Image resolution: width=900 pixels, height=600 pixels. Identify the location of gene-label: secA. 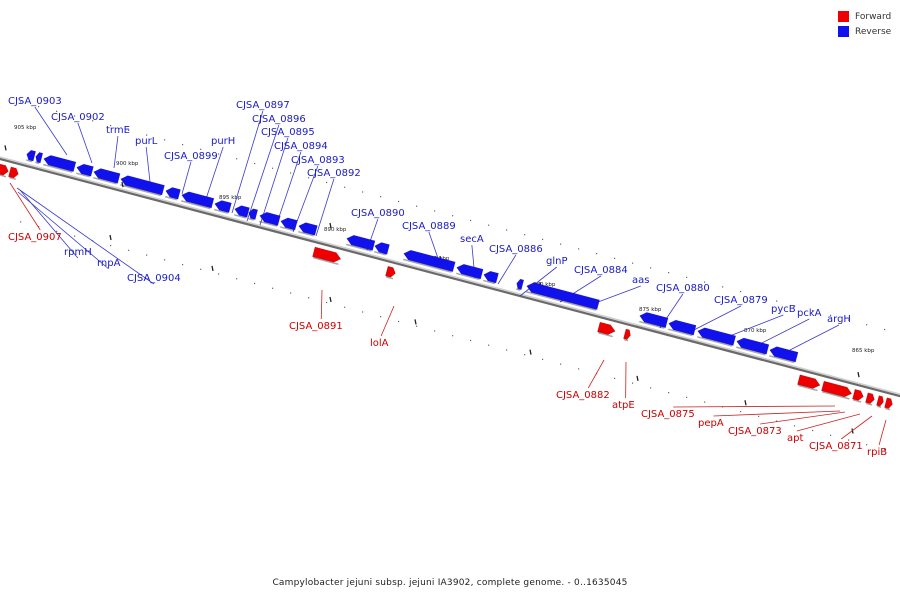
(472, 239).